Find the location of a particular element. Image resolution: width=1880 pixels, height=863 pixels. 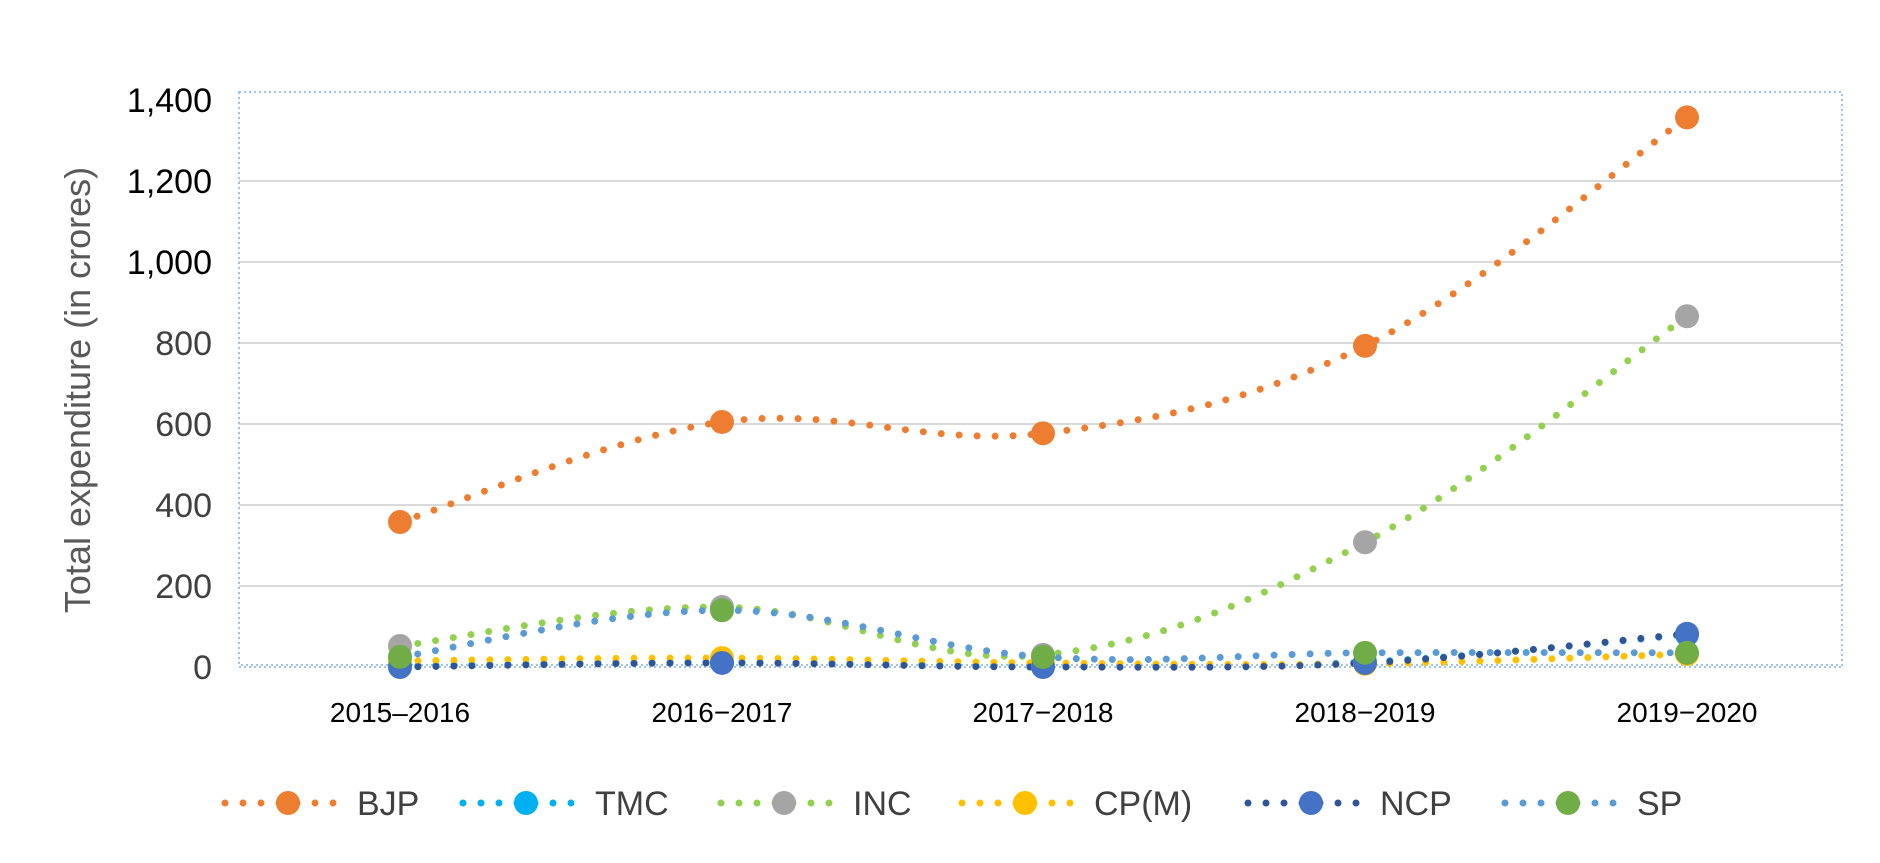

legend-label: NCP is located at coordinates (1416, 804).